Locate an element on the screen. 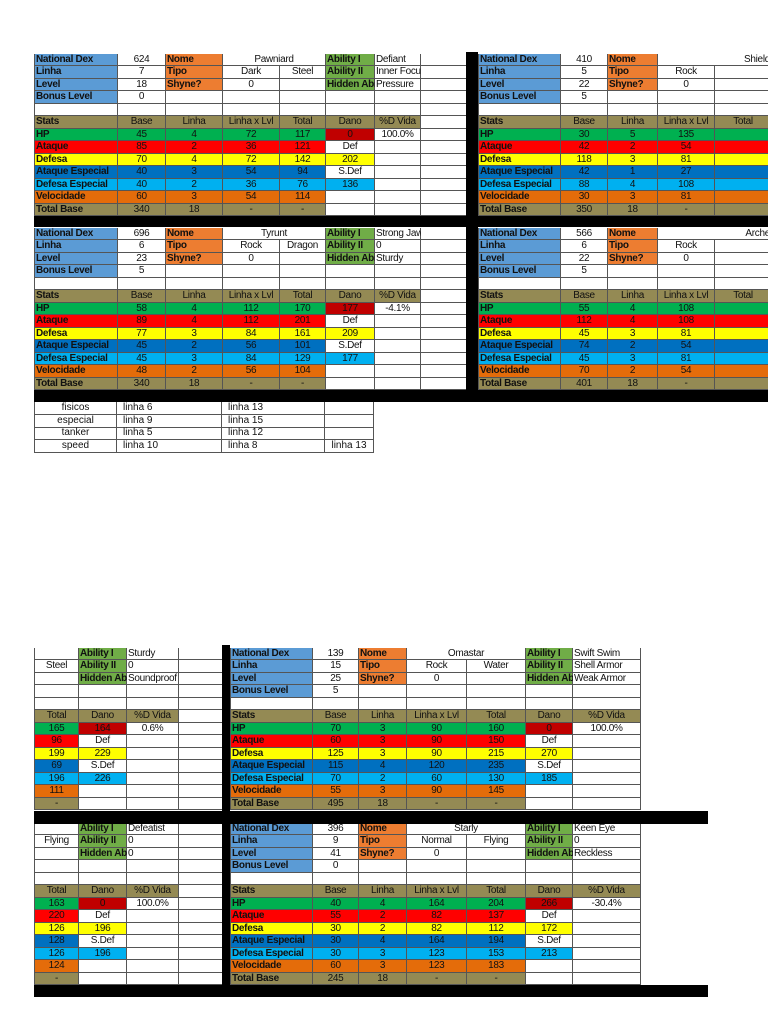 The height and width of the screenshot is (1024, 768). stat-velocidade-linha: 2 is located at coordinates (633, 371).